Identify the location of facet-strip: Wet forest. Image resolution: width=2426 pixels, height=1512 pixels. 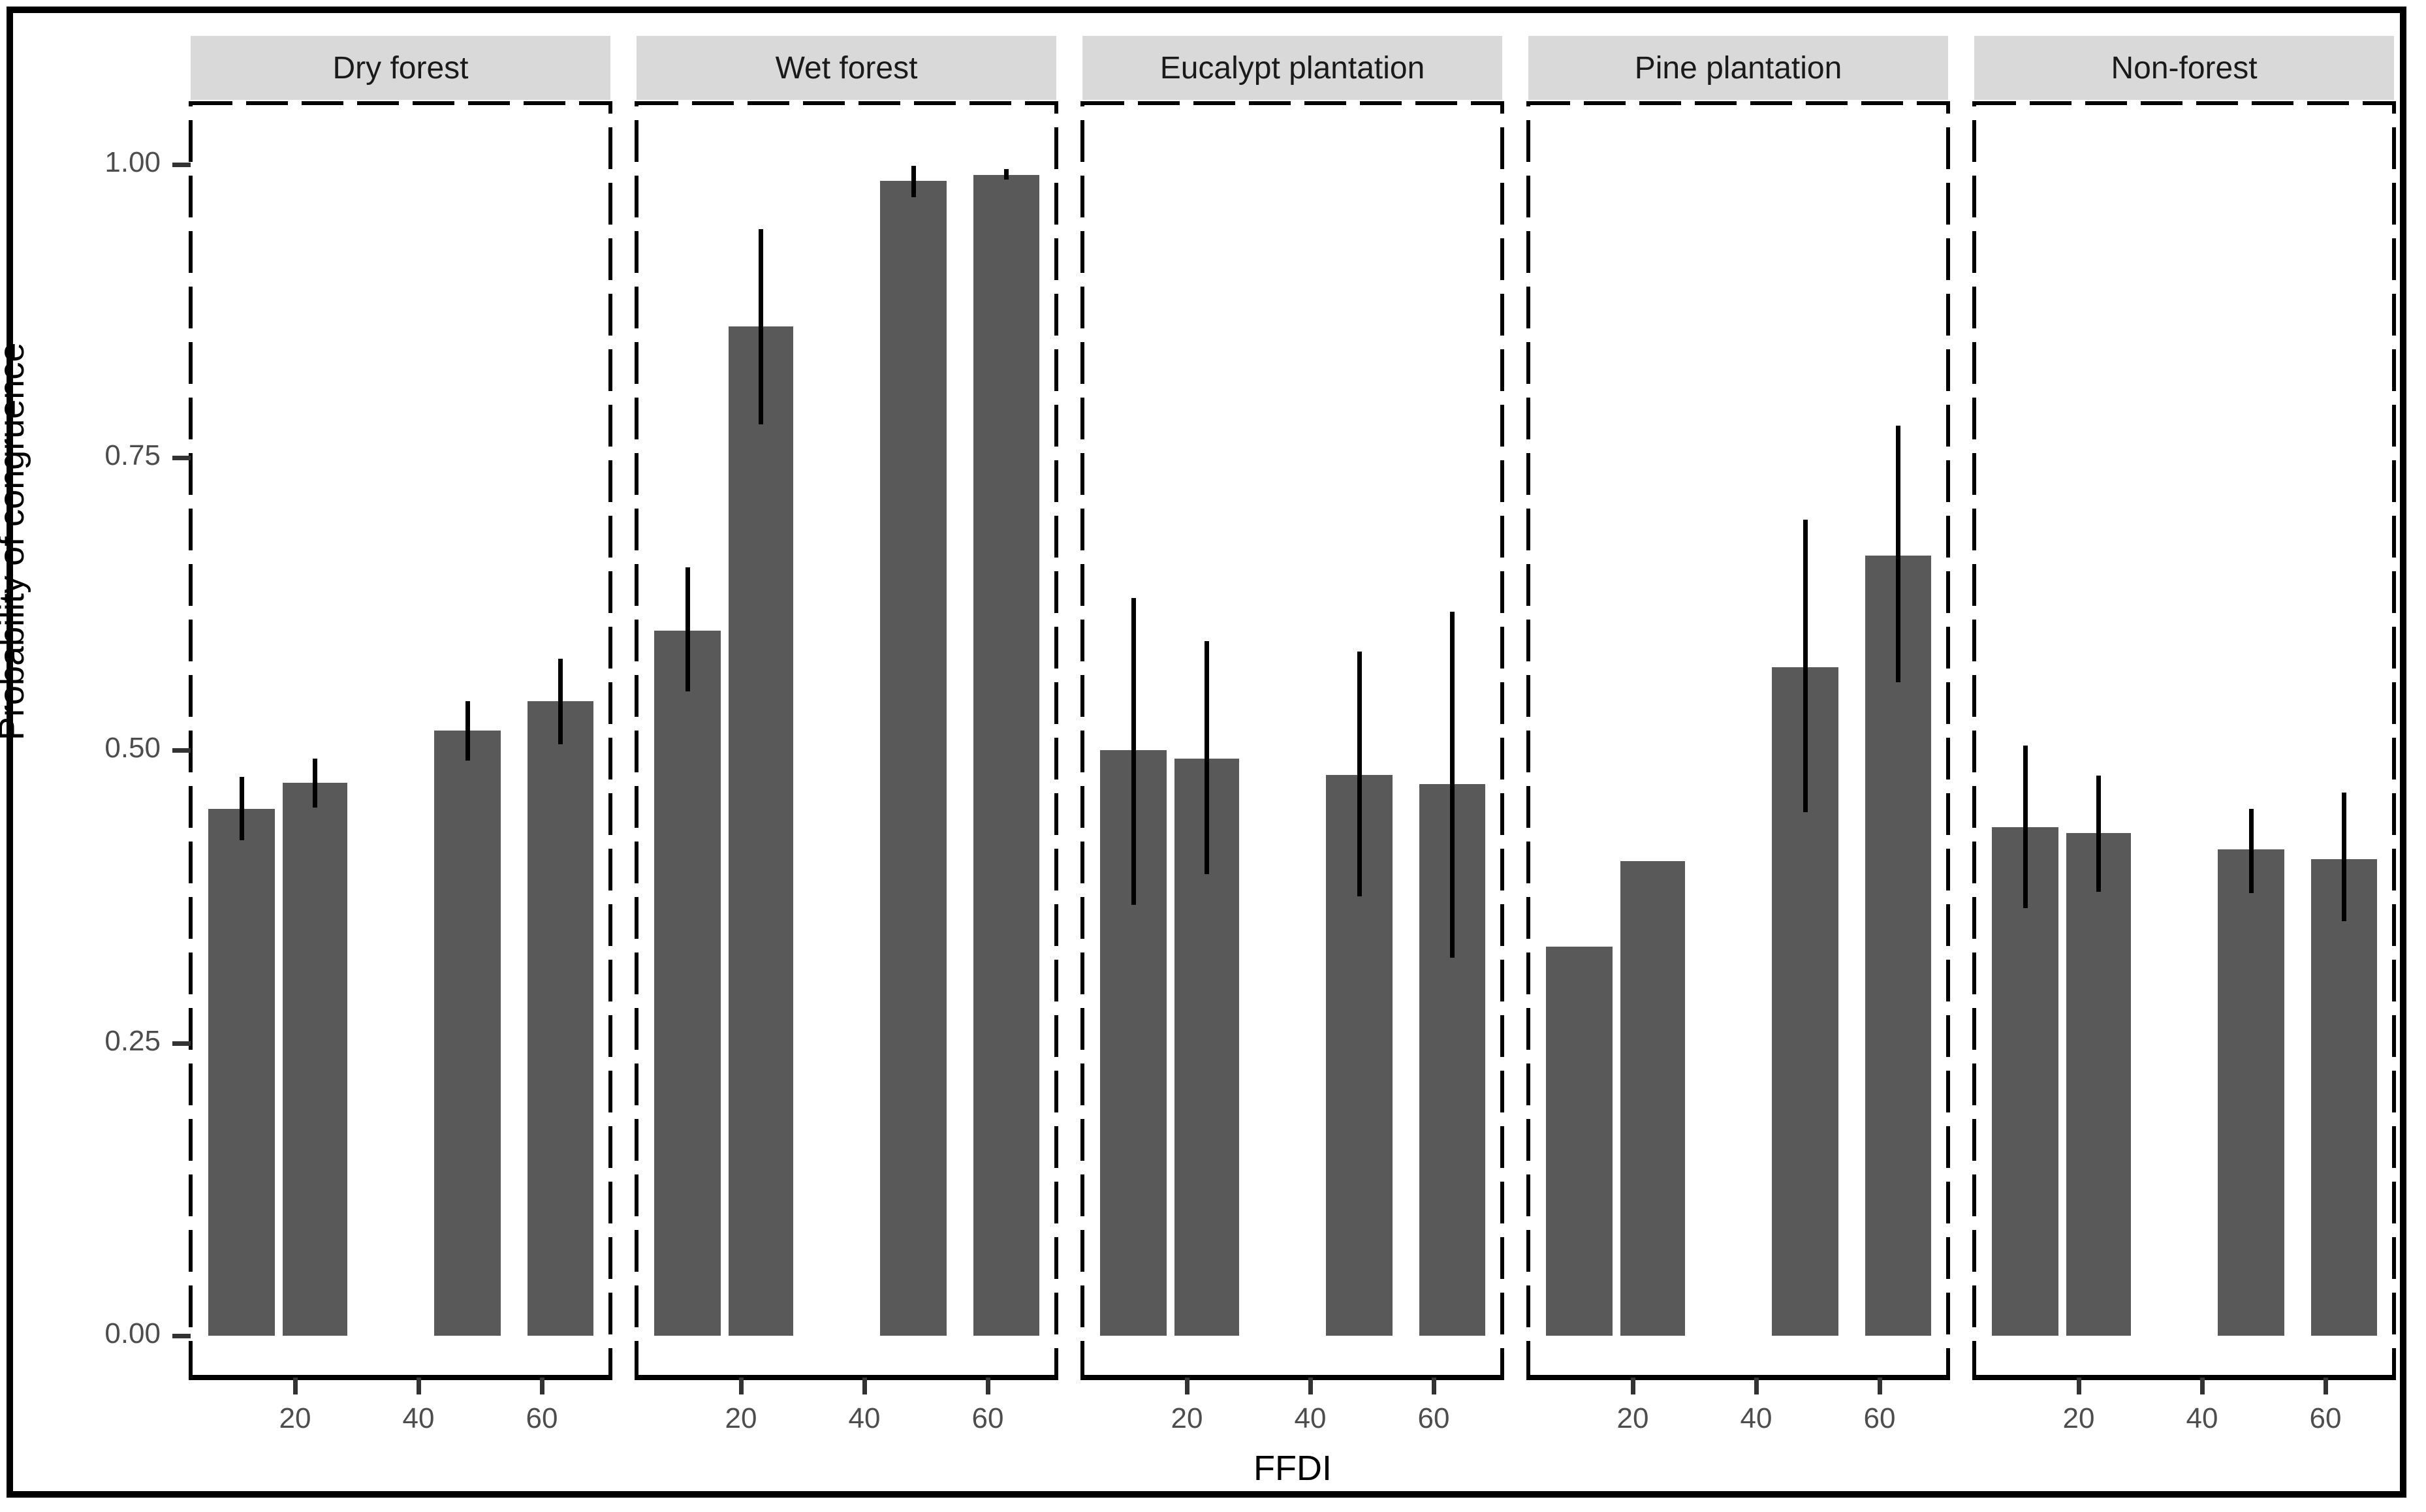
(846, 68).